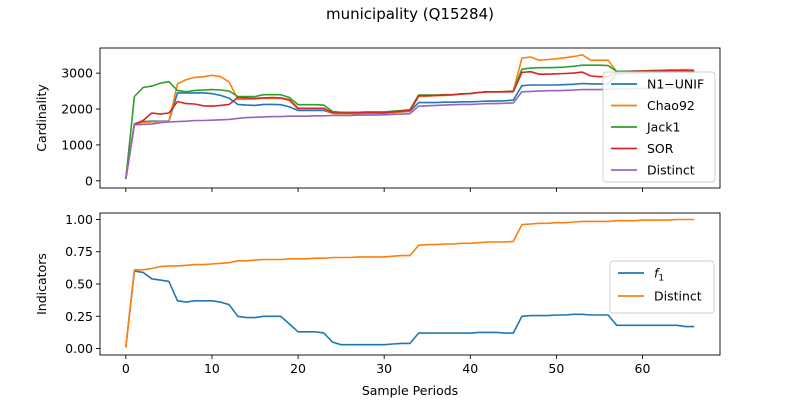  Describe the element at coordinates (663, 127) in the screenshot. I see `legend-label: Jack1` at that location.